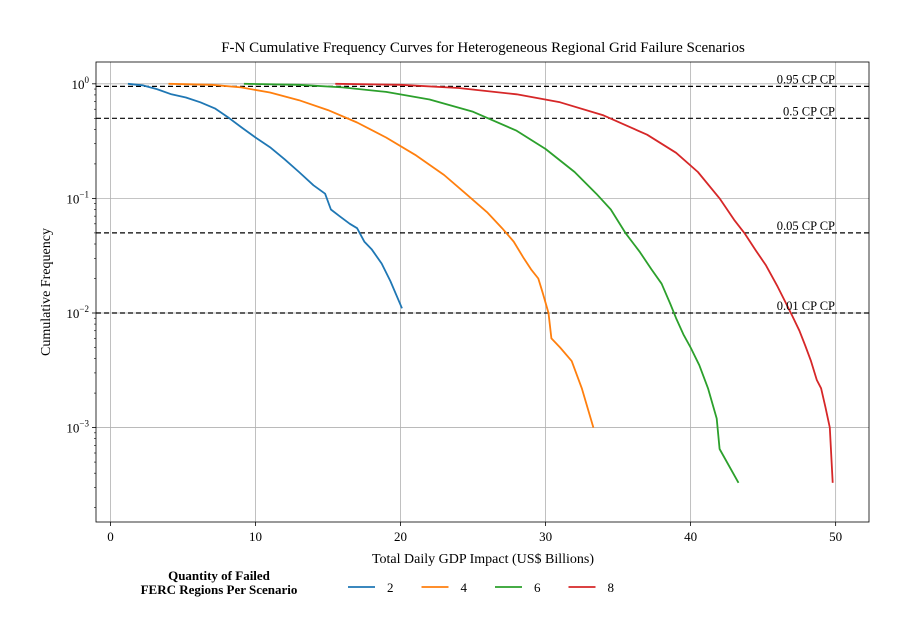 The height and width of the screenshot is (640, 910). I want to click on y-tick-label: 10⁻², so click(77, 312).